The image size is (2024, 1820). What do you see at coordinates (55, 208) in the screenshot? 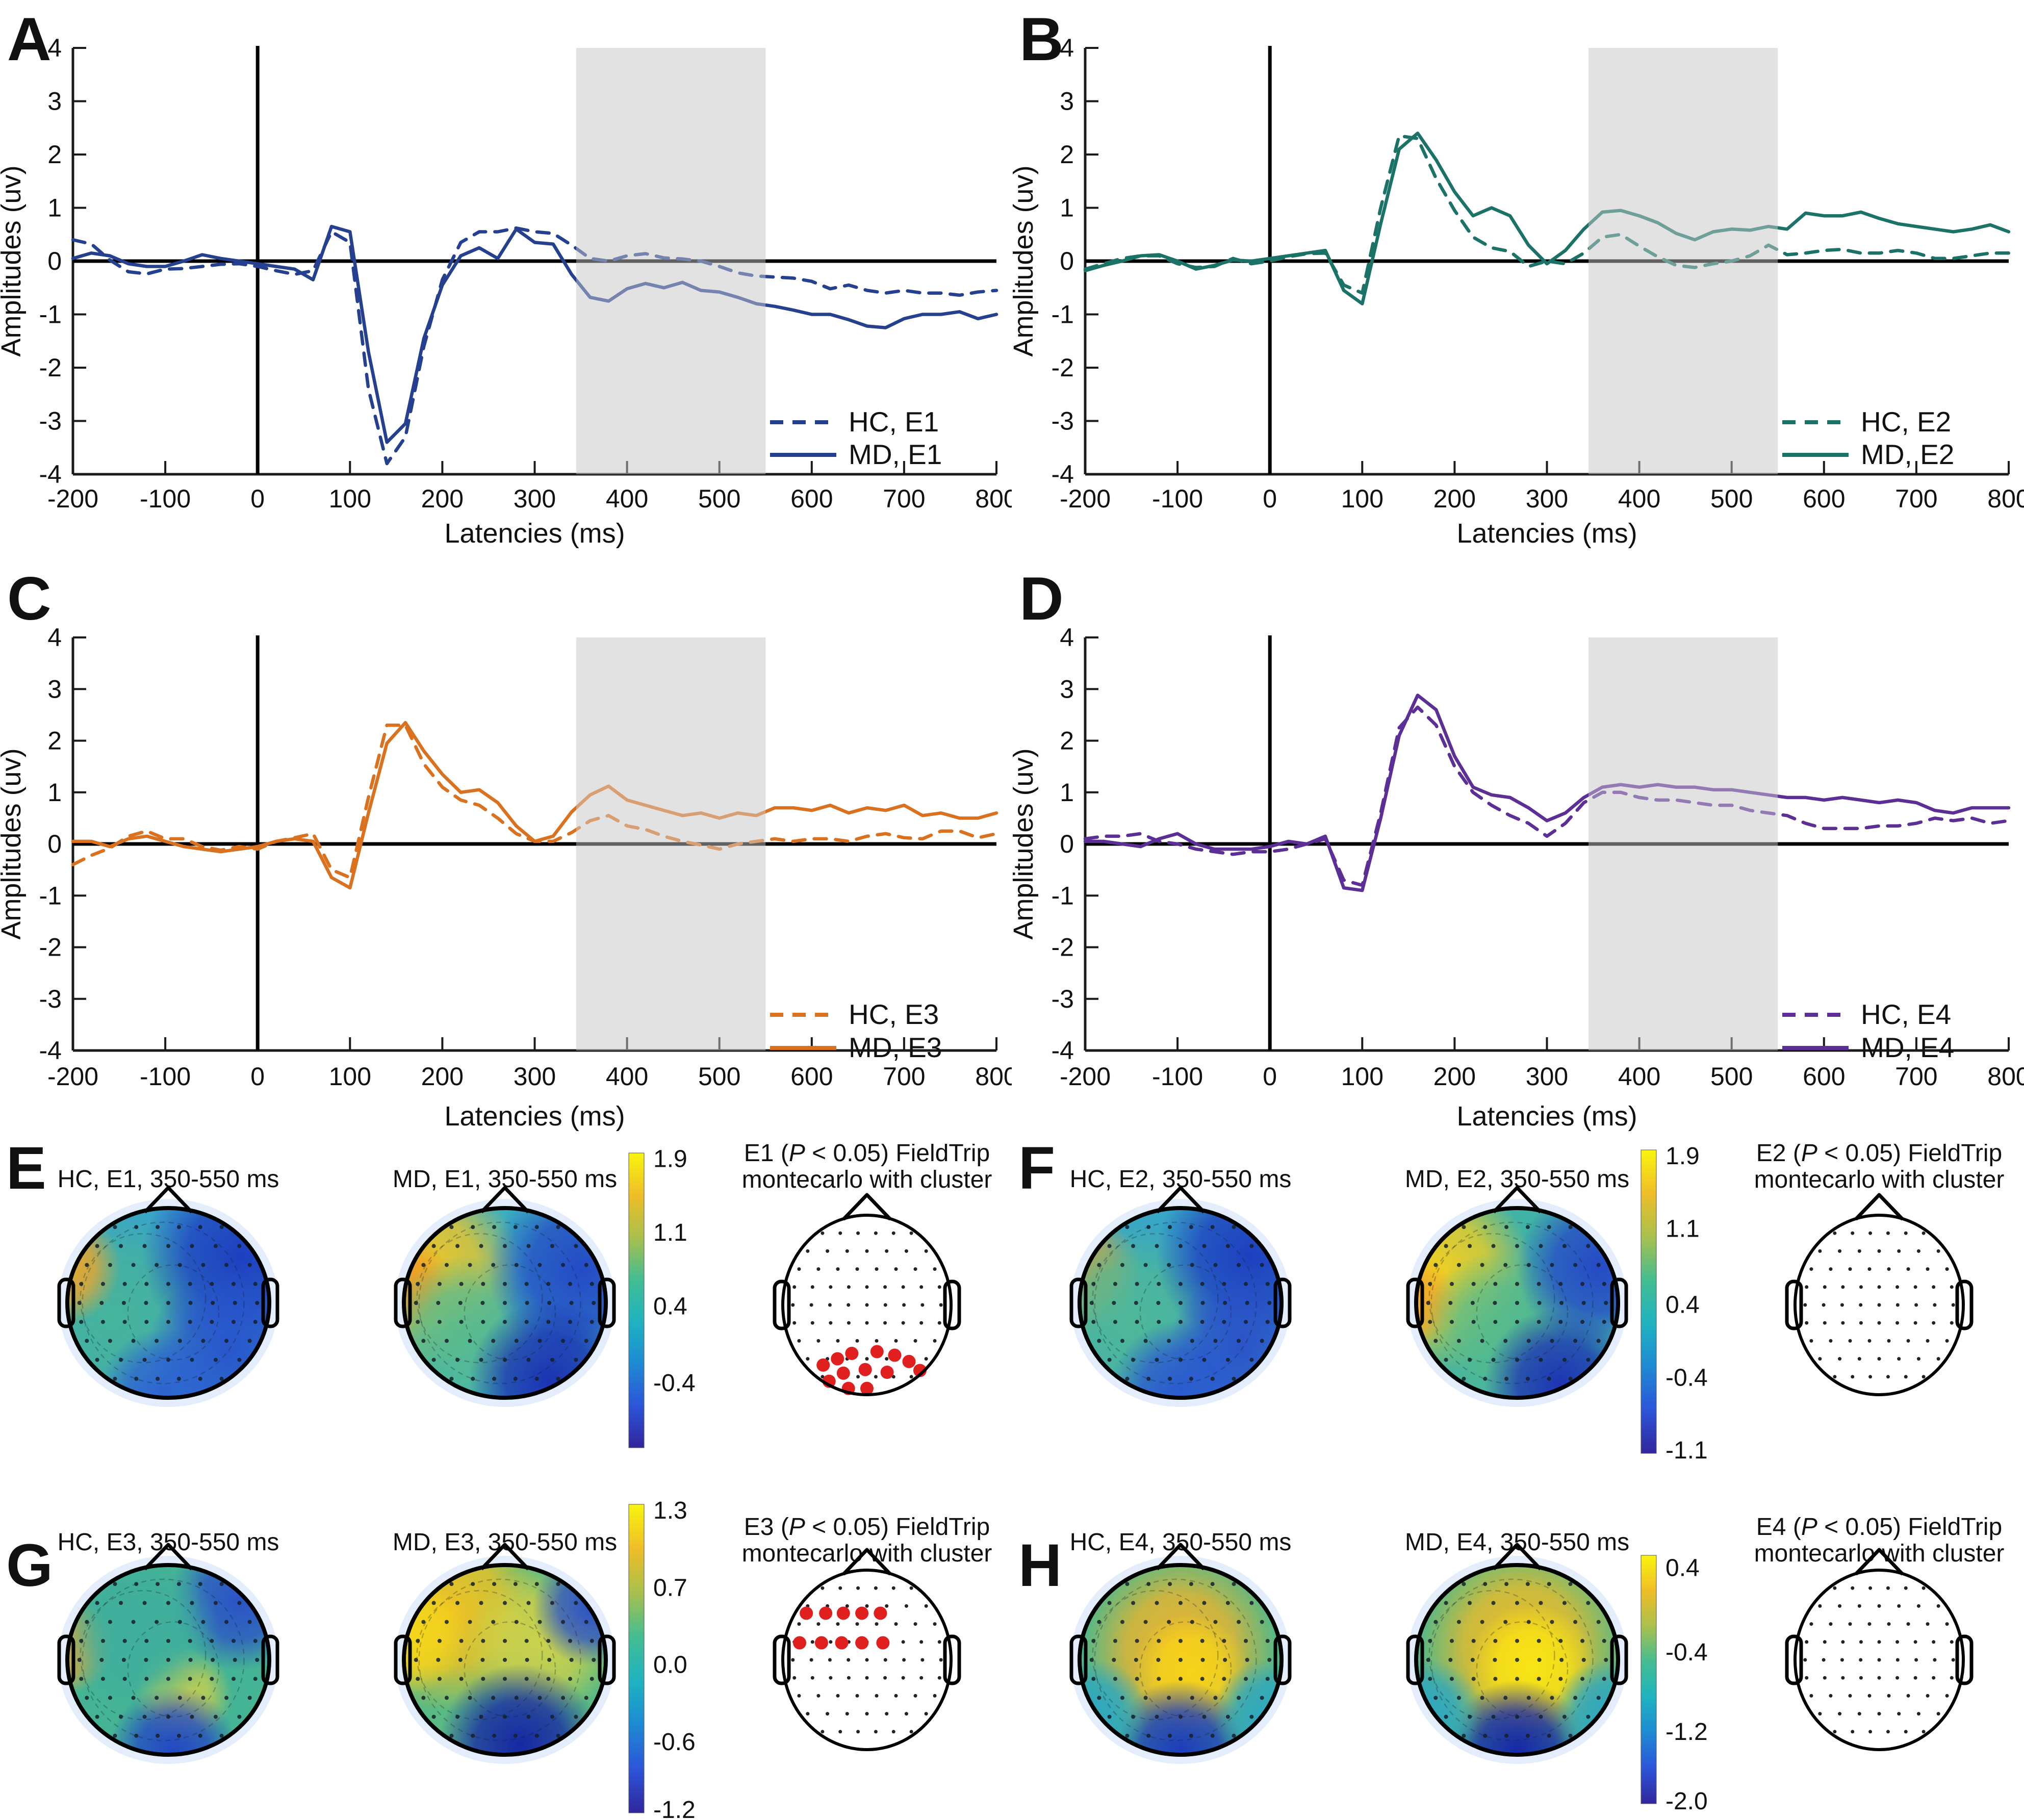
I see `y-tick-label: 1` at bounding box center [55, 208].